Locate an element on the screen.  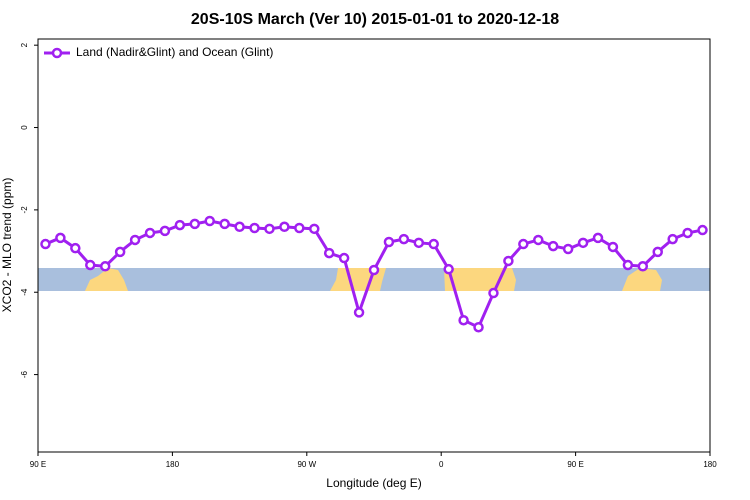
x-tick-label: 0 is located at coordinates (441, 464).